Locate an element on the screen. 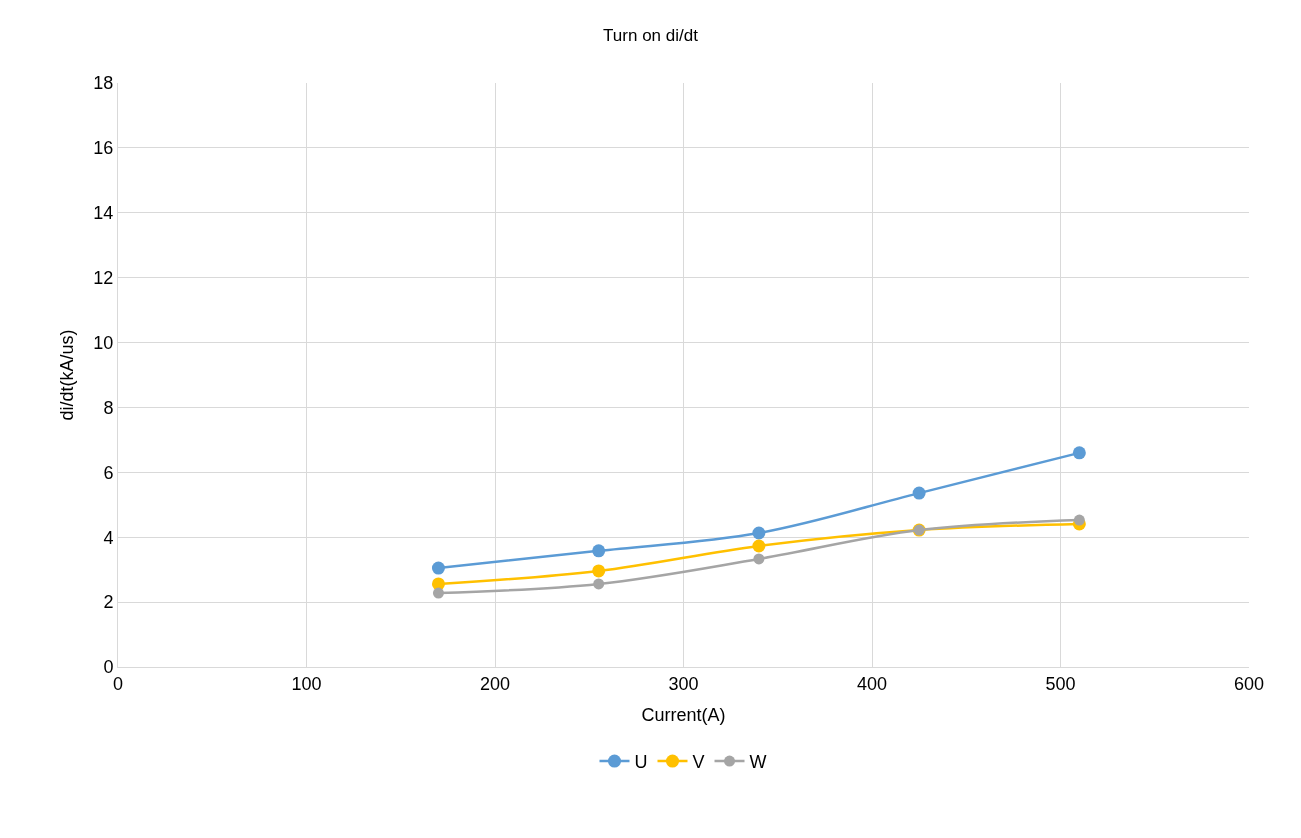  y-tick-label: 10 is located at coordinates (103, 342).